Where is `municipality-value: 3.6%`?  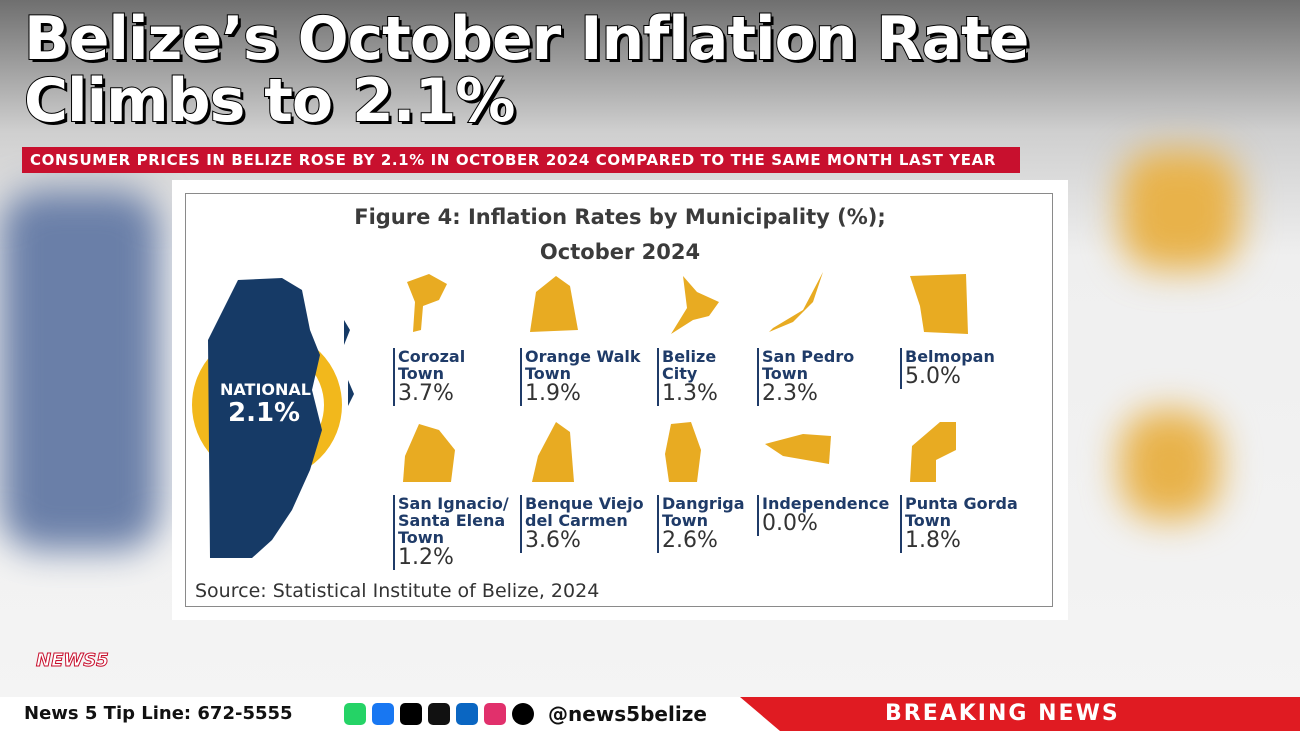
municipality-value: 3.6% is located at coordinates (553, 540).